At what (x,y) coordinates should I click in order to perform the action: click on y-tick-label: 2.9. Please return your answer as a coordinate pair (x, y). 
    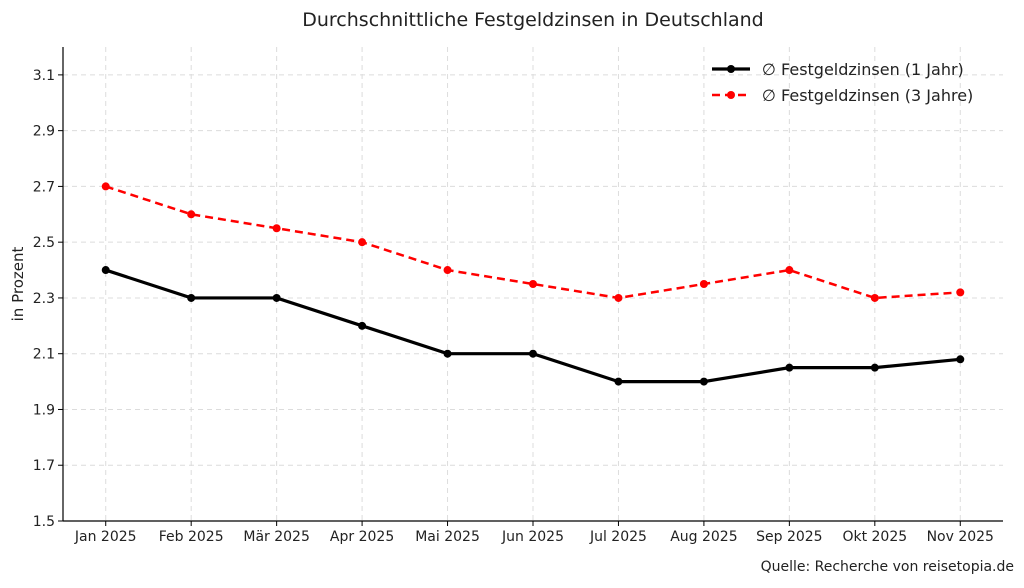
    Looking at the image, I should click on (44, 132).